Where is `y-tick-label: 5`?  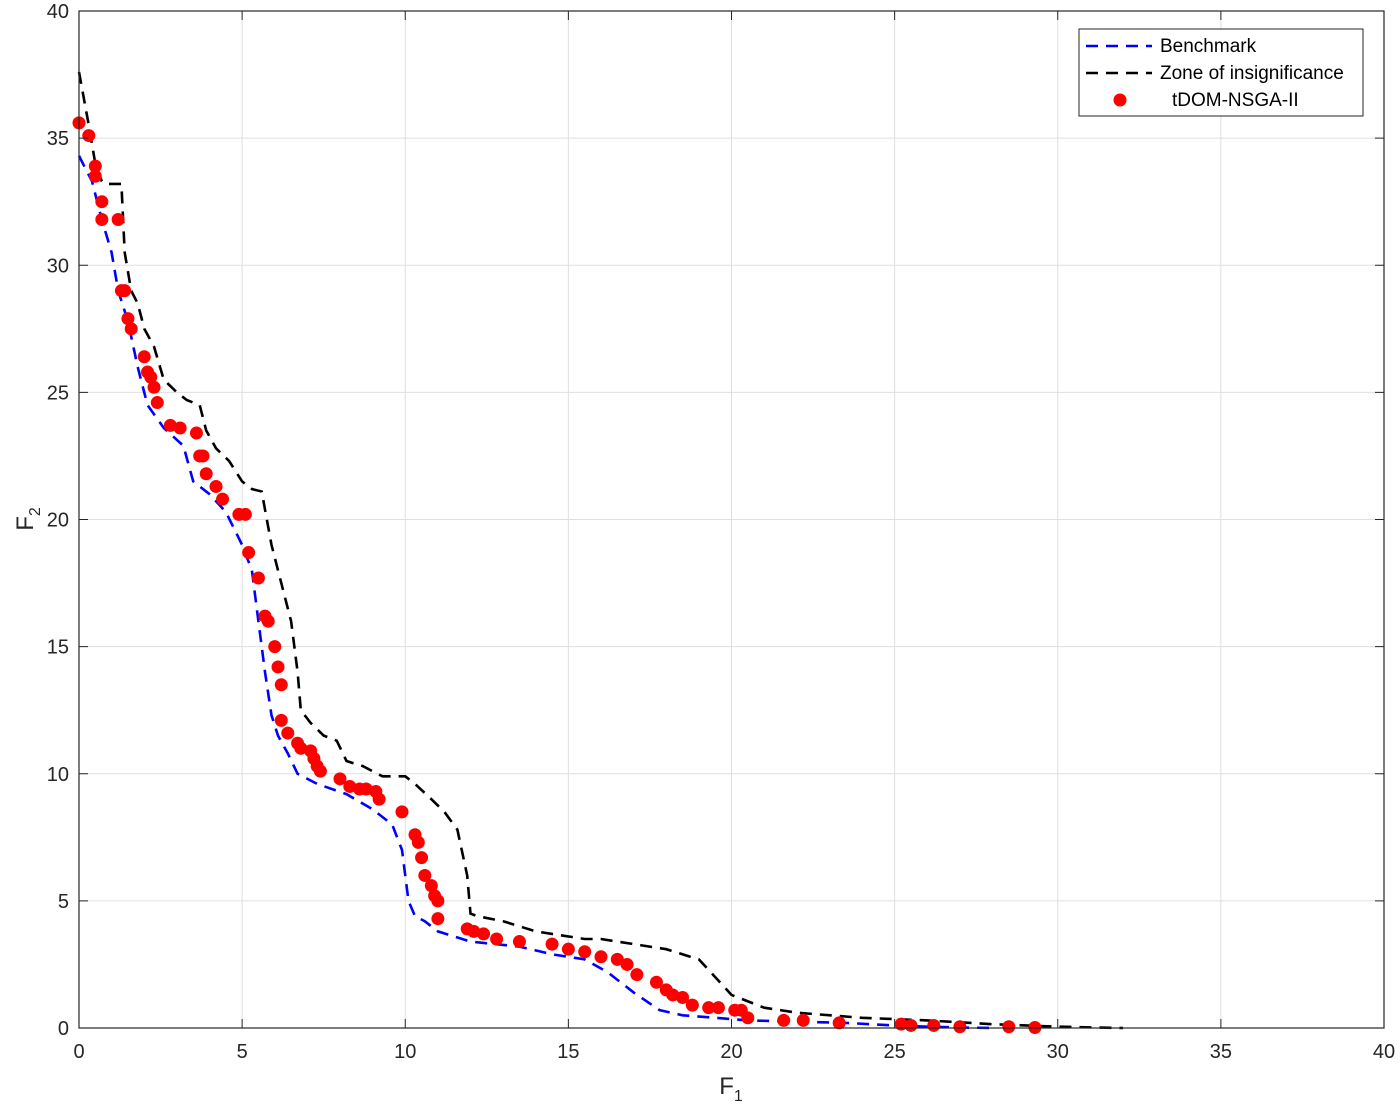
y-tick-label: 5 is located at coordinates (63, 902).